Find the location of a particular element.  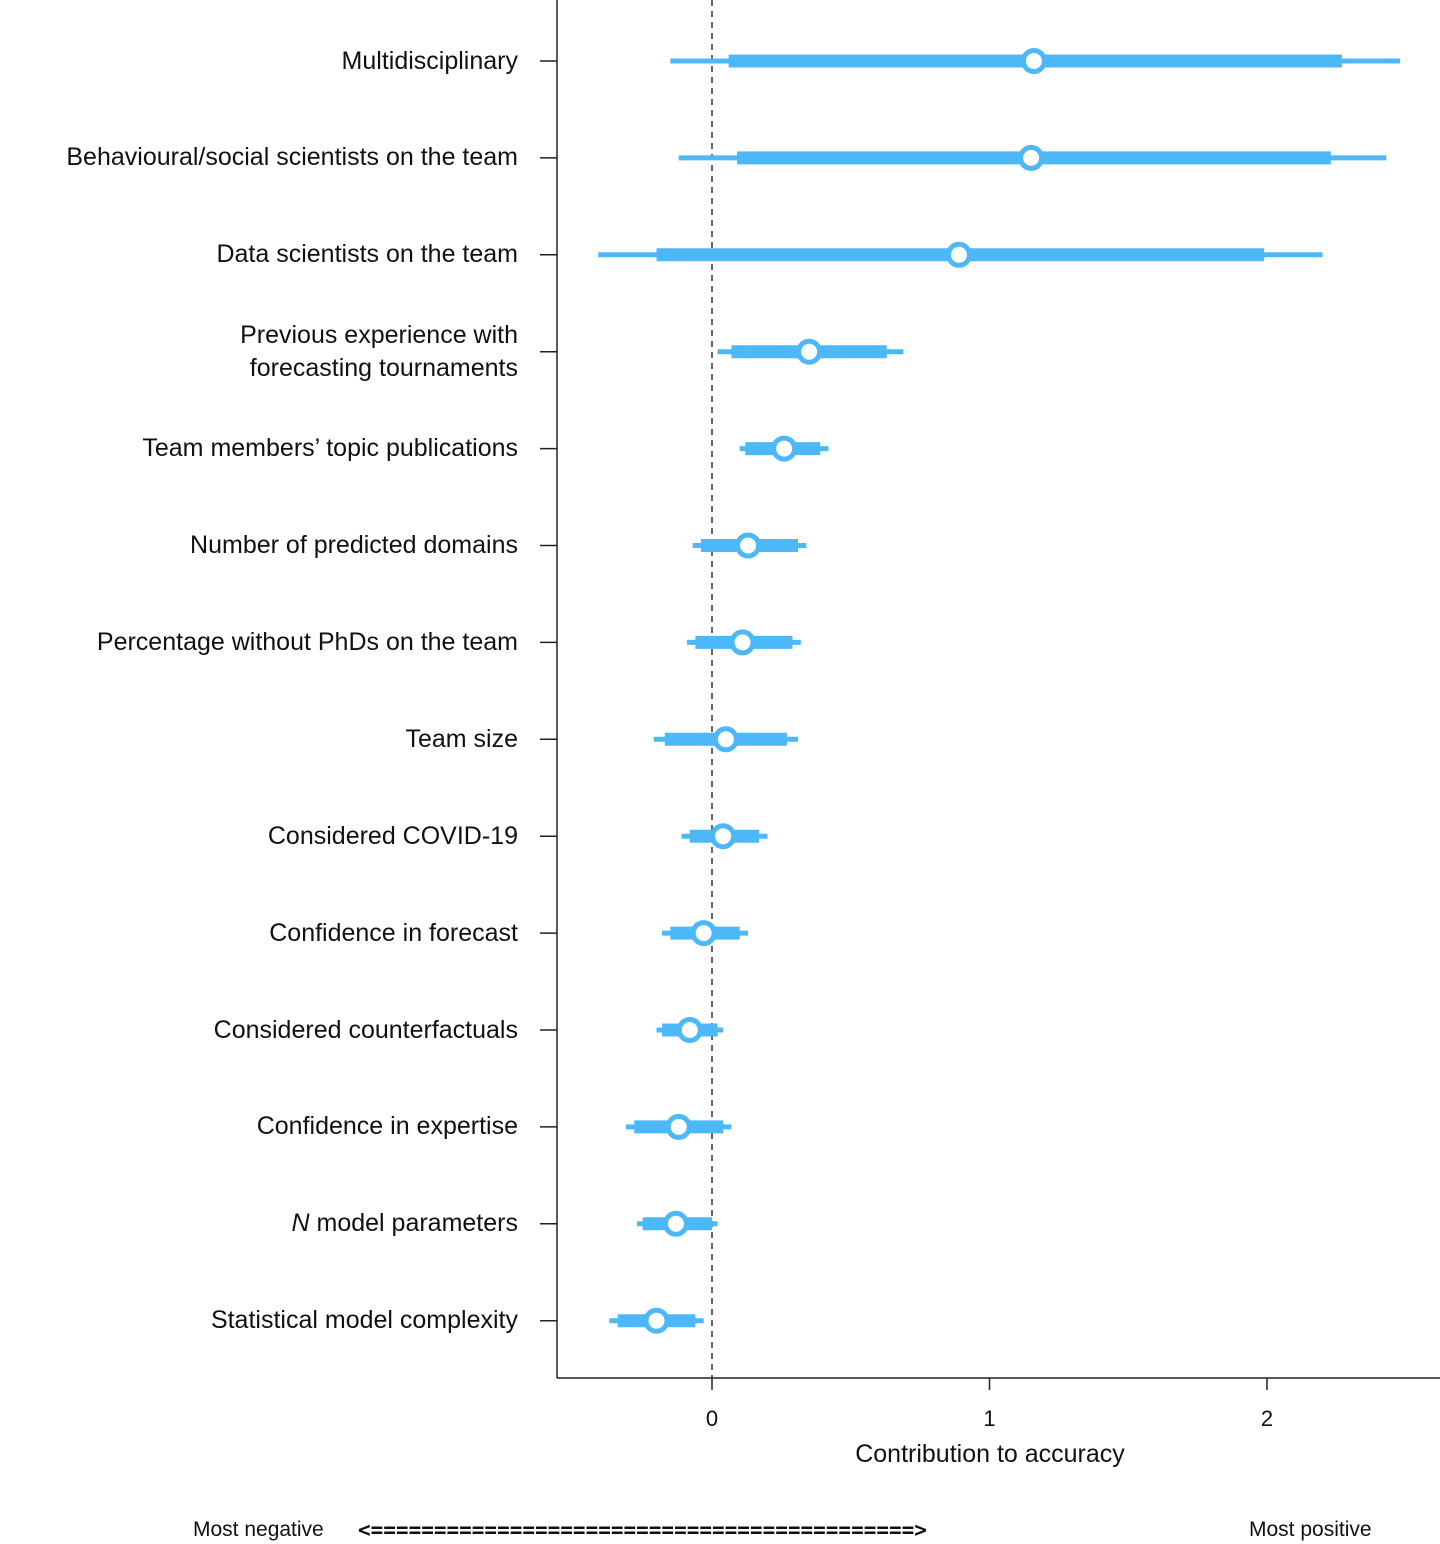

category-label: Team size is located at coordinates (461, 738).